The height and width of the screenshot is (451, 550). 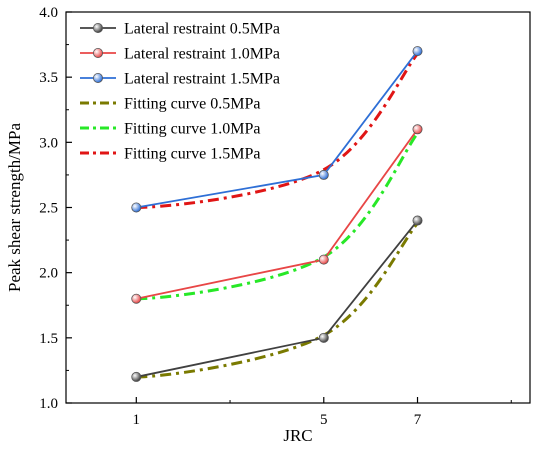 What do you see at coordinates (48, 13) in the screenshot?
I see `y-tick-label: 4.0` at bounding box center [48, 13].